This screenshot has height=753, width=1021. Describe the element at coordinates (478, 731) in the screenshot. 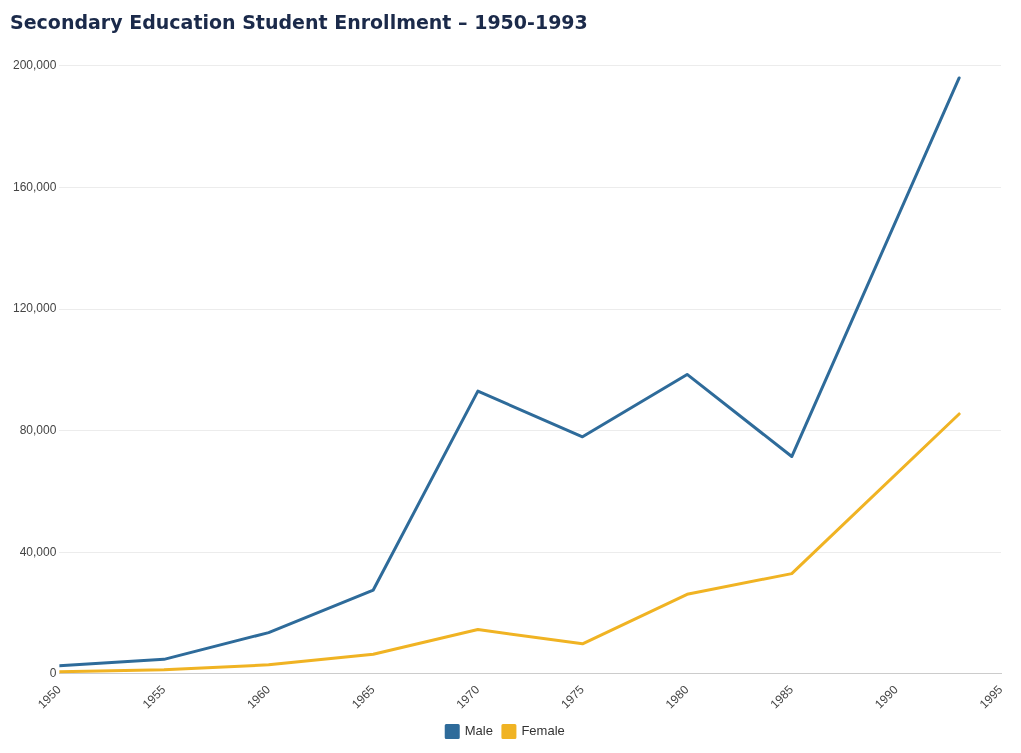

I see `legend-label: Male` at that location.